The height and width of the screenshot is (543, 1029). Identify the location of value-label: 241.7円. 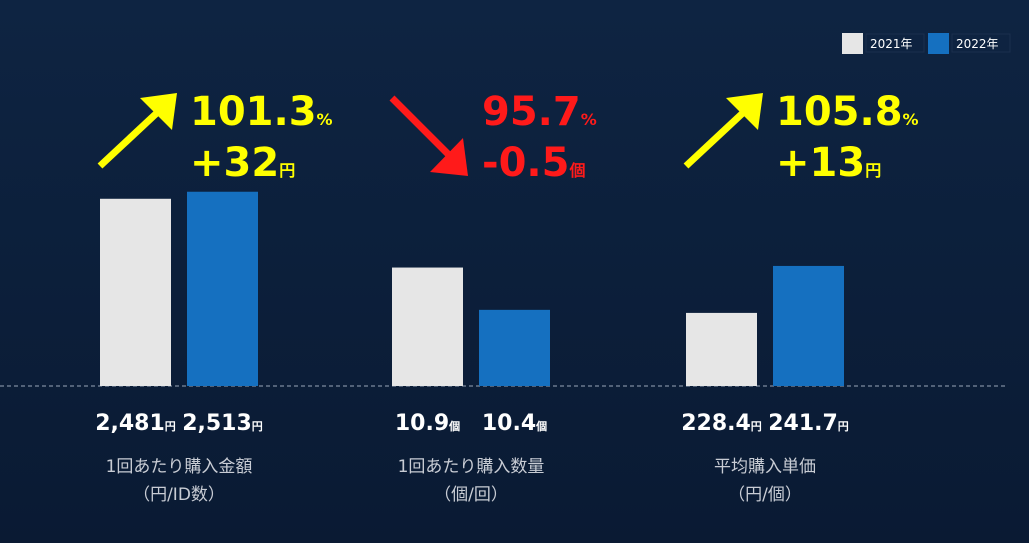
(808, 423).